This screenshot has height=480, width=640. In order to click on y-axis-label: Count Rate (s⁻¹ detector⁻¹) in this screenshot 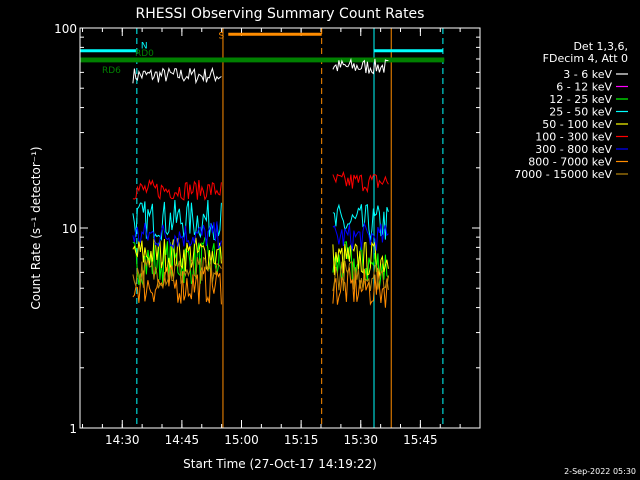, I will do `click(36, 227)`.